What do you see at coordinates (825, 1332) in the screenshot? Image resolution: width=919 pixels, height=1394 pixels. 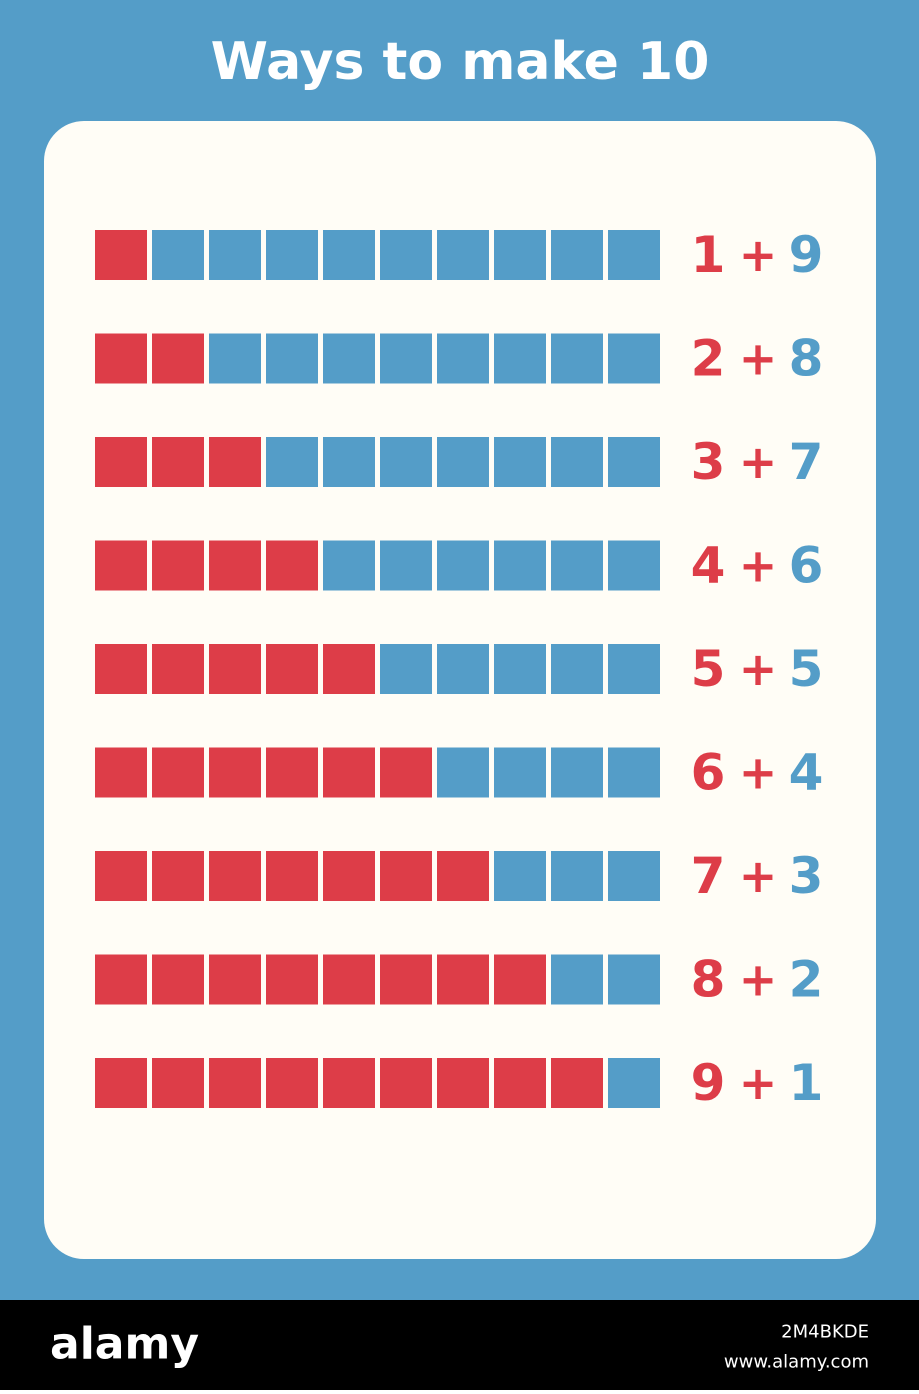 I see `image-id: 2M4BKDE` at bounding box center [825, 1332].